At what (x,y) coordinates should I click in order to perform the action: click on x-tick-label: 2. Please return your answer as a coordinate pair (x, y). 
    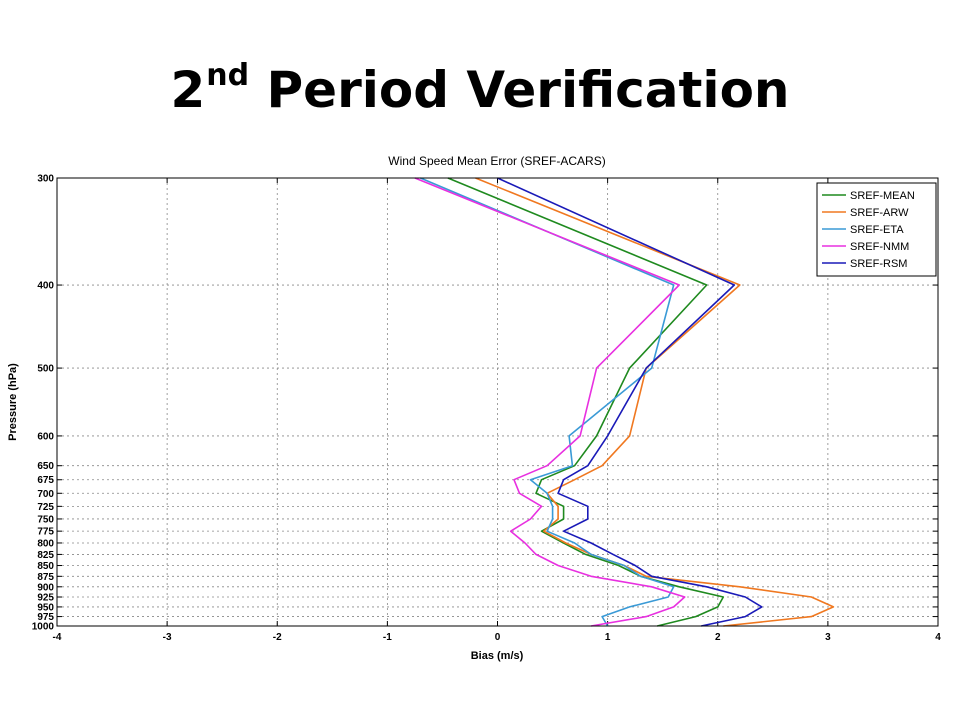
    Looking at the image, I should click on (718, 637).